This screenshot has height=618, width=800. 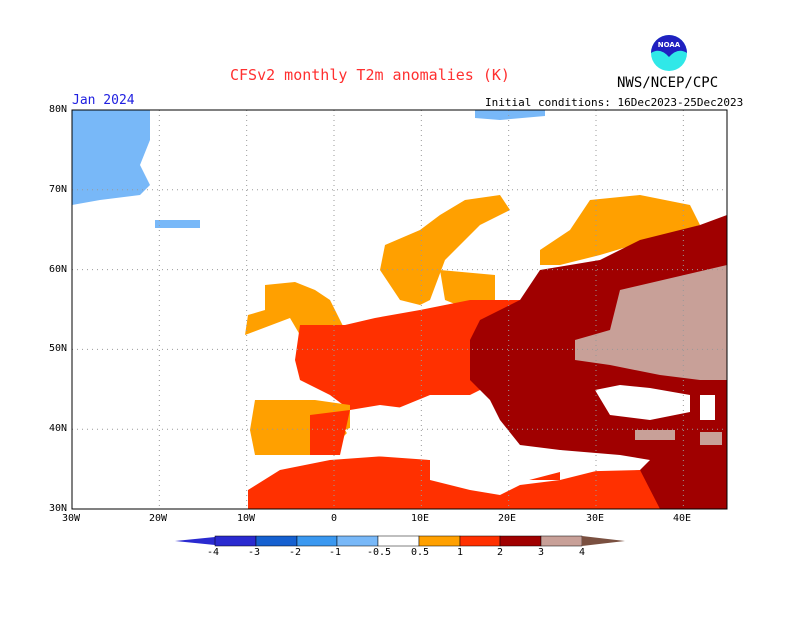 What do you see at coordinates (460, 552) in the screenshot?
I see `colorbar-label: 1` at bounding box center [460, 552].